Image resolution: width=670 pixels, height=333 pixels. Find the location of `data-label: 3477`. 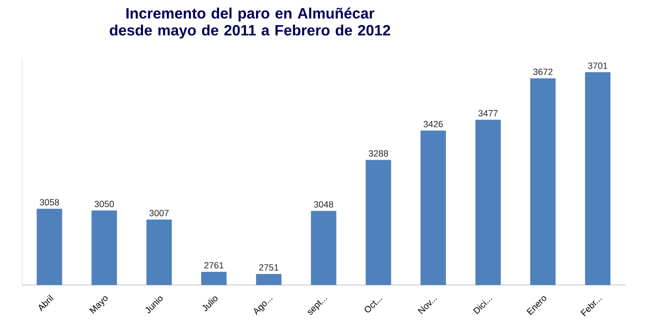

data-label: 3477 is located at coordinates (488, 113).